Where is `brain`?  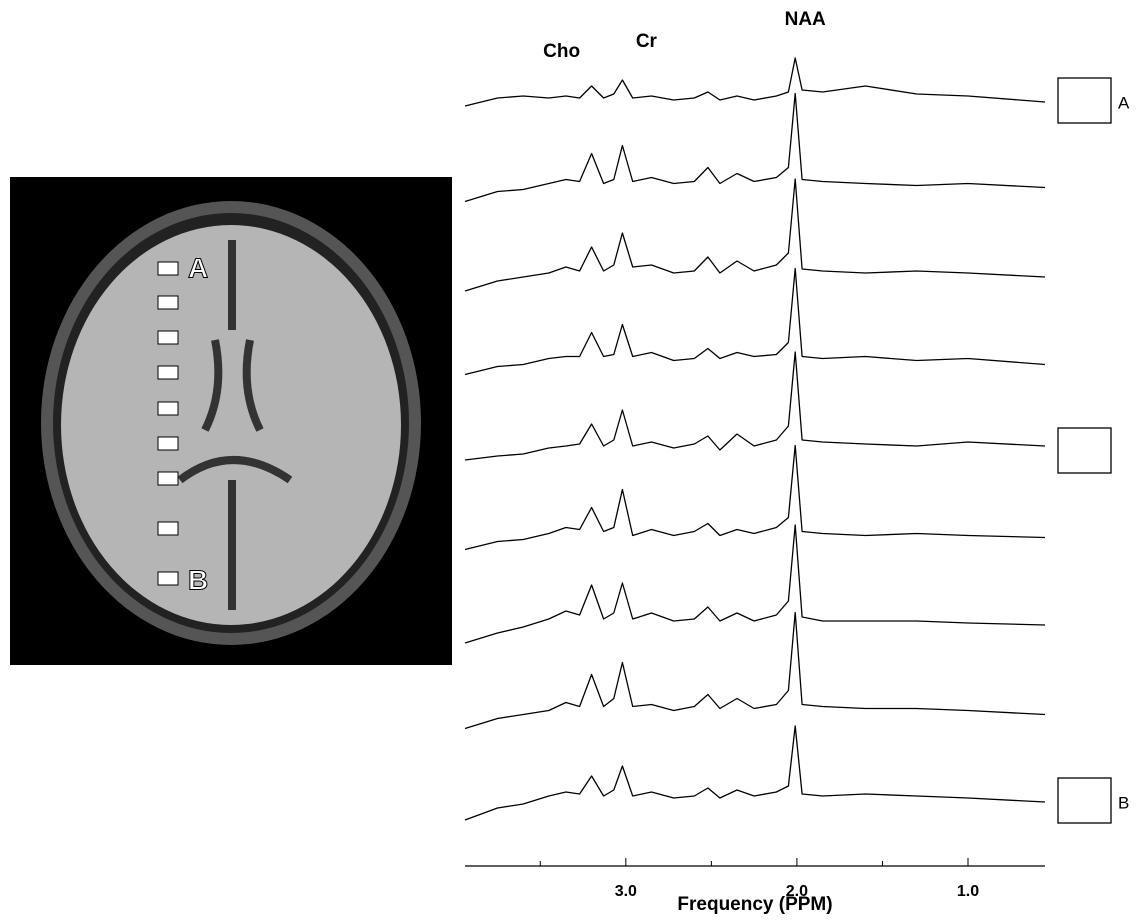 brain is located at coordinates (231, 425).